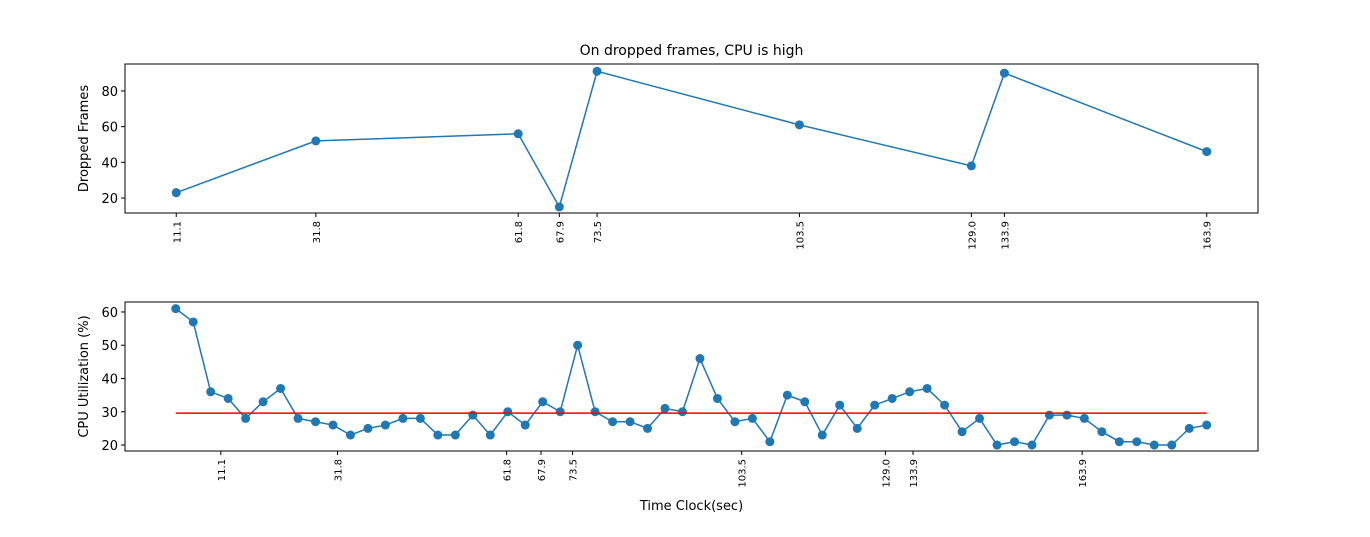  Describe the element at coordinates (692, 51) in the screenshot. I see `chart-title: On dropped frames, CPU is high` at that location.